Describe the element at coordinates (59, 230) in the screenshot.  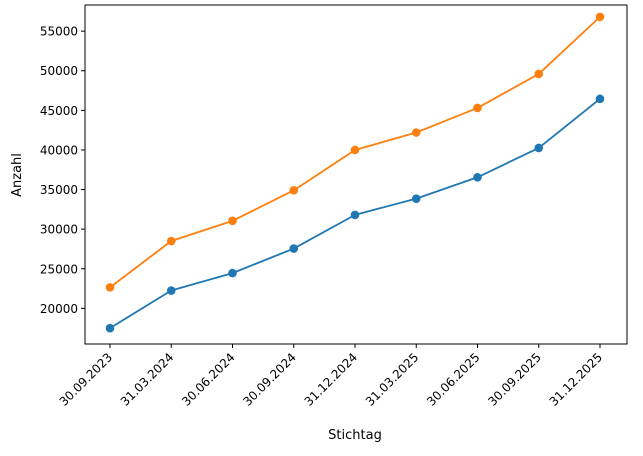
I see `y-tick-label: 30000` at that location.